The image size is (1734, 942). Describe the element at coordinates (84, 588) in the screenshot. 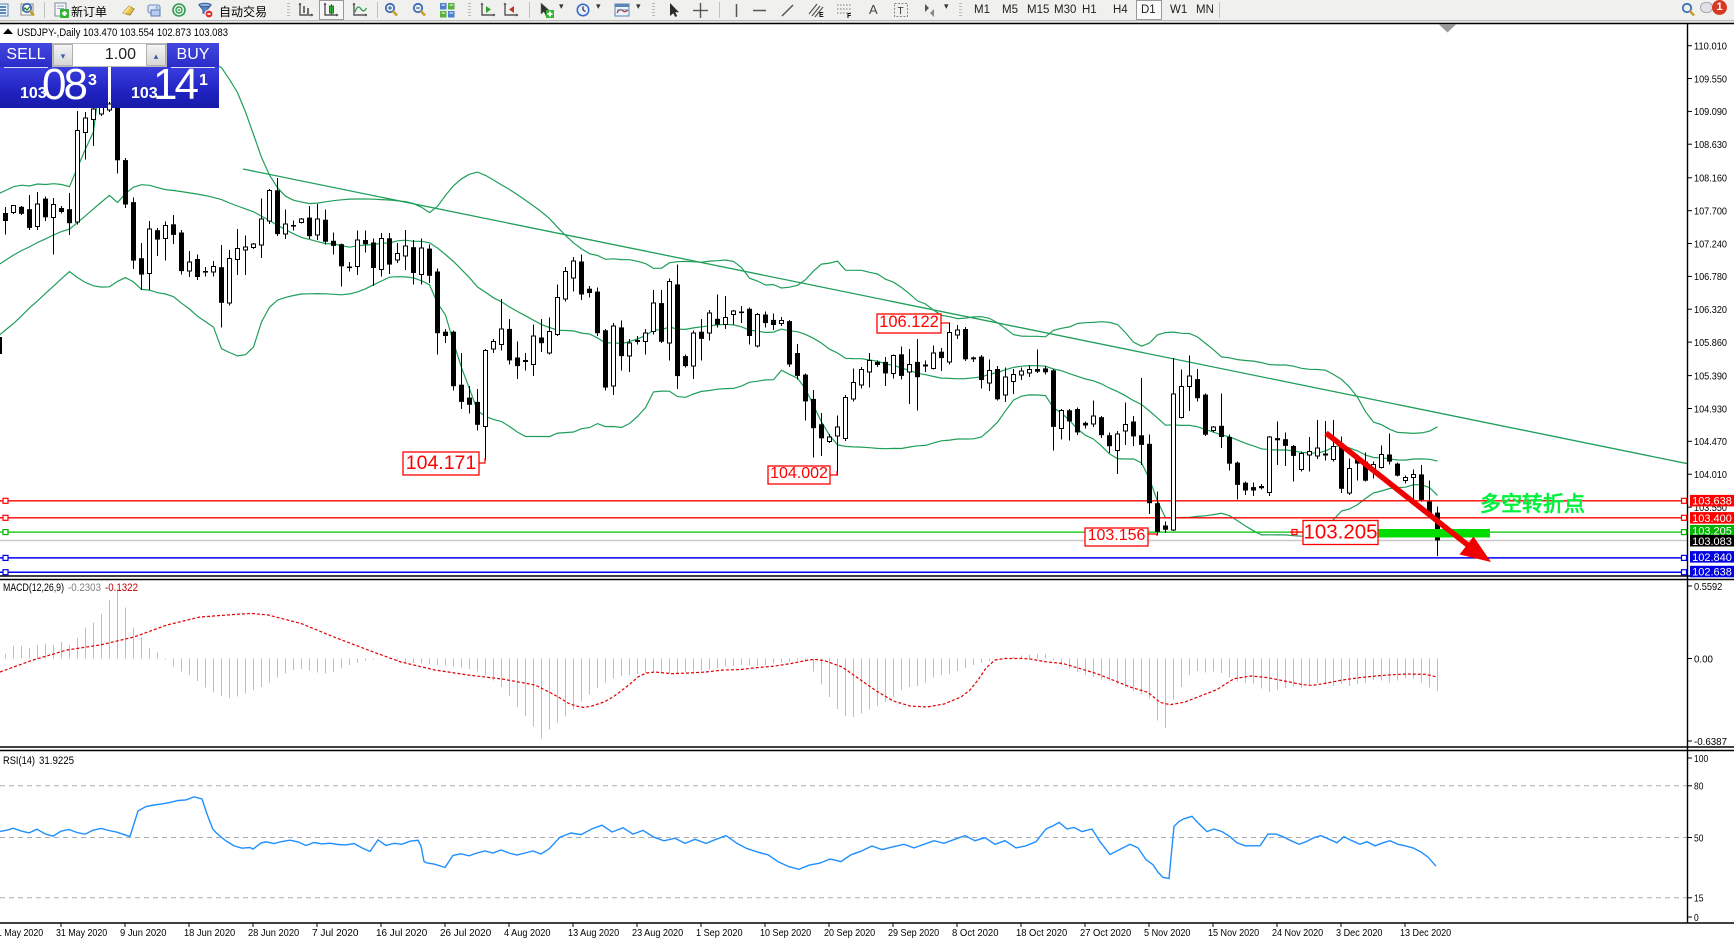

I see `svg-text: -0.2303` at that location.